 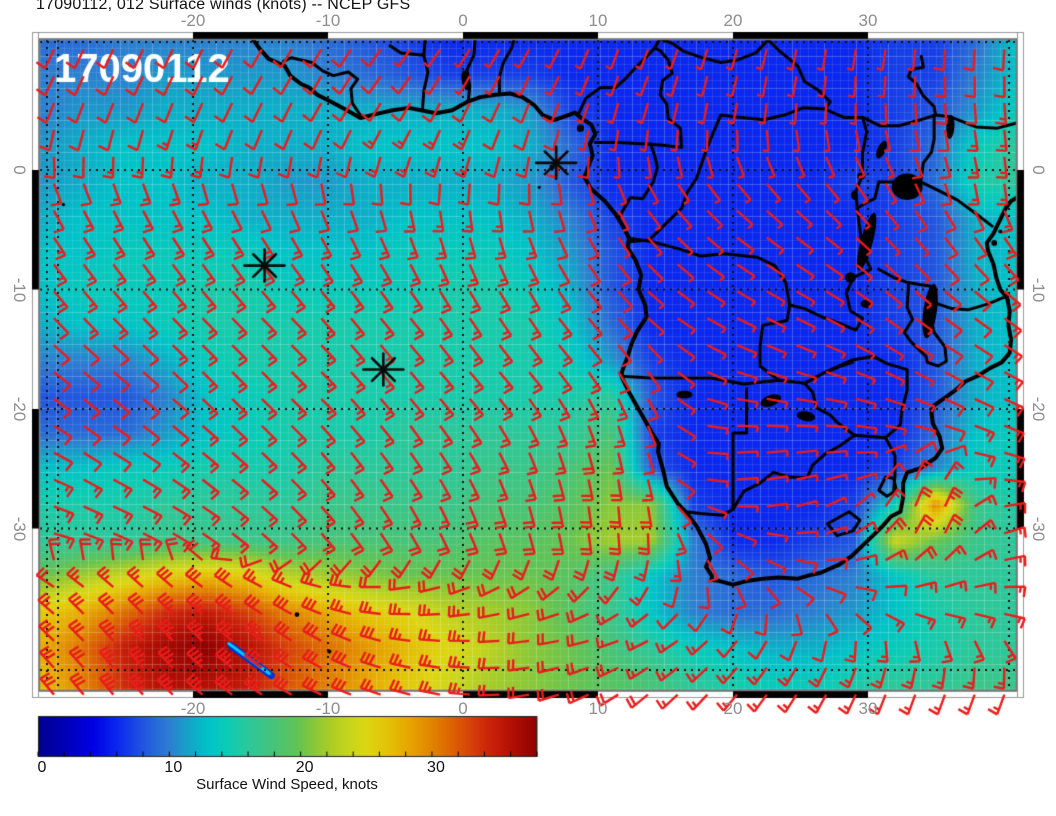 What do you see at coordinates (1038, 409) in the screenshot?
I see `right-axis-tick: -20` at bounding box center [1038, 409].